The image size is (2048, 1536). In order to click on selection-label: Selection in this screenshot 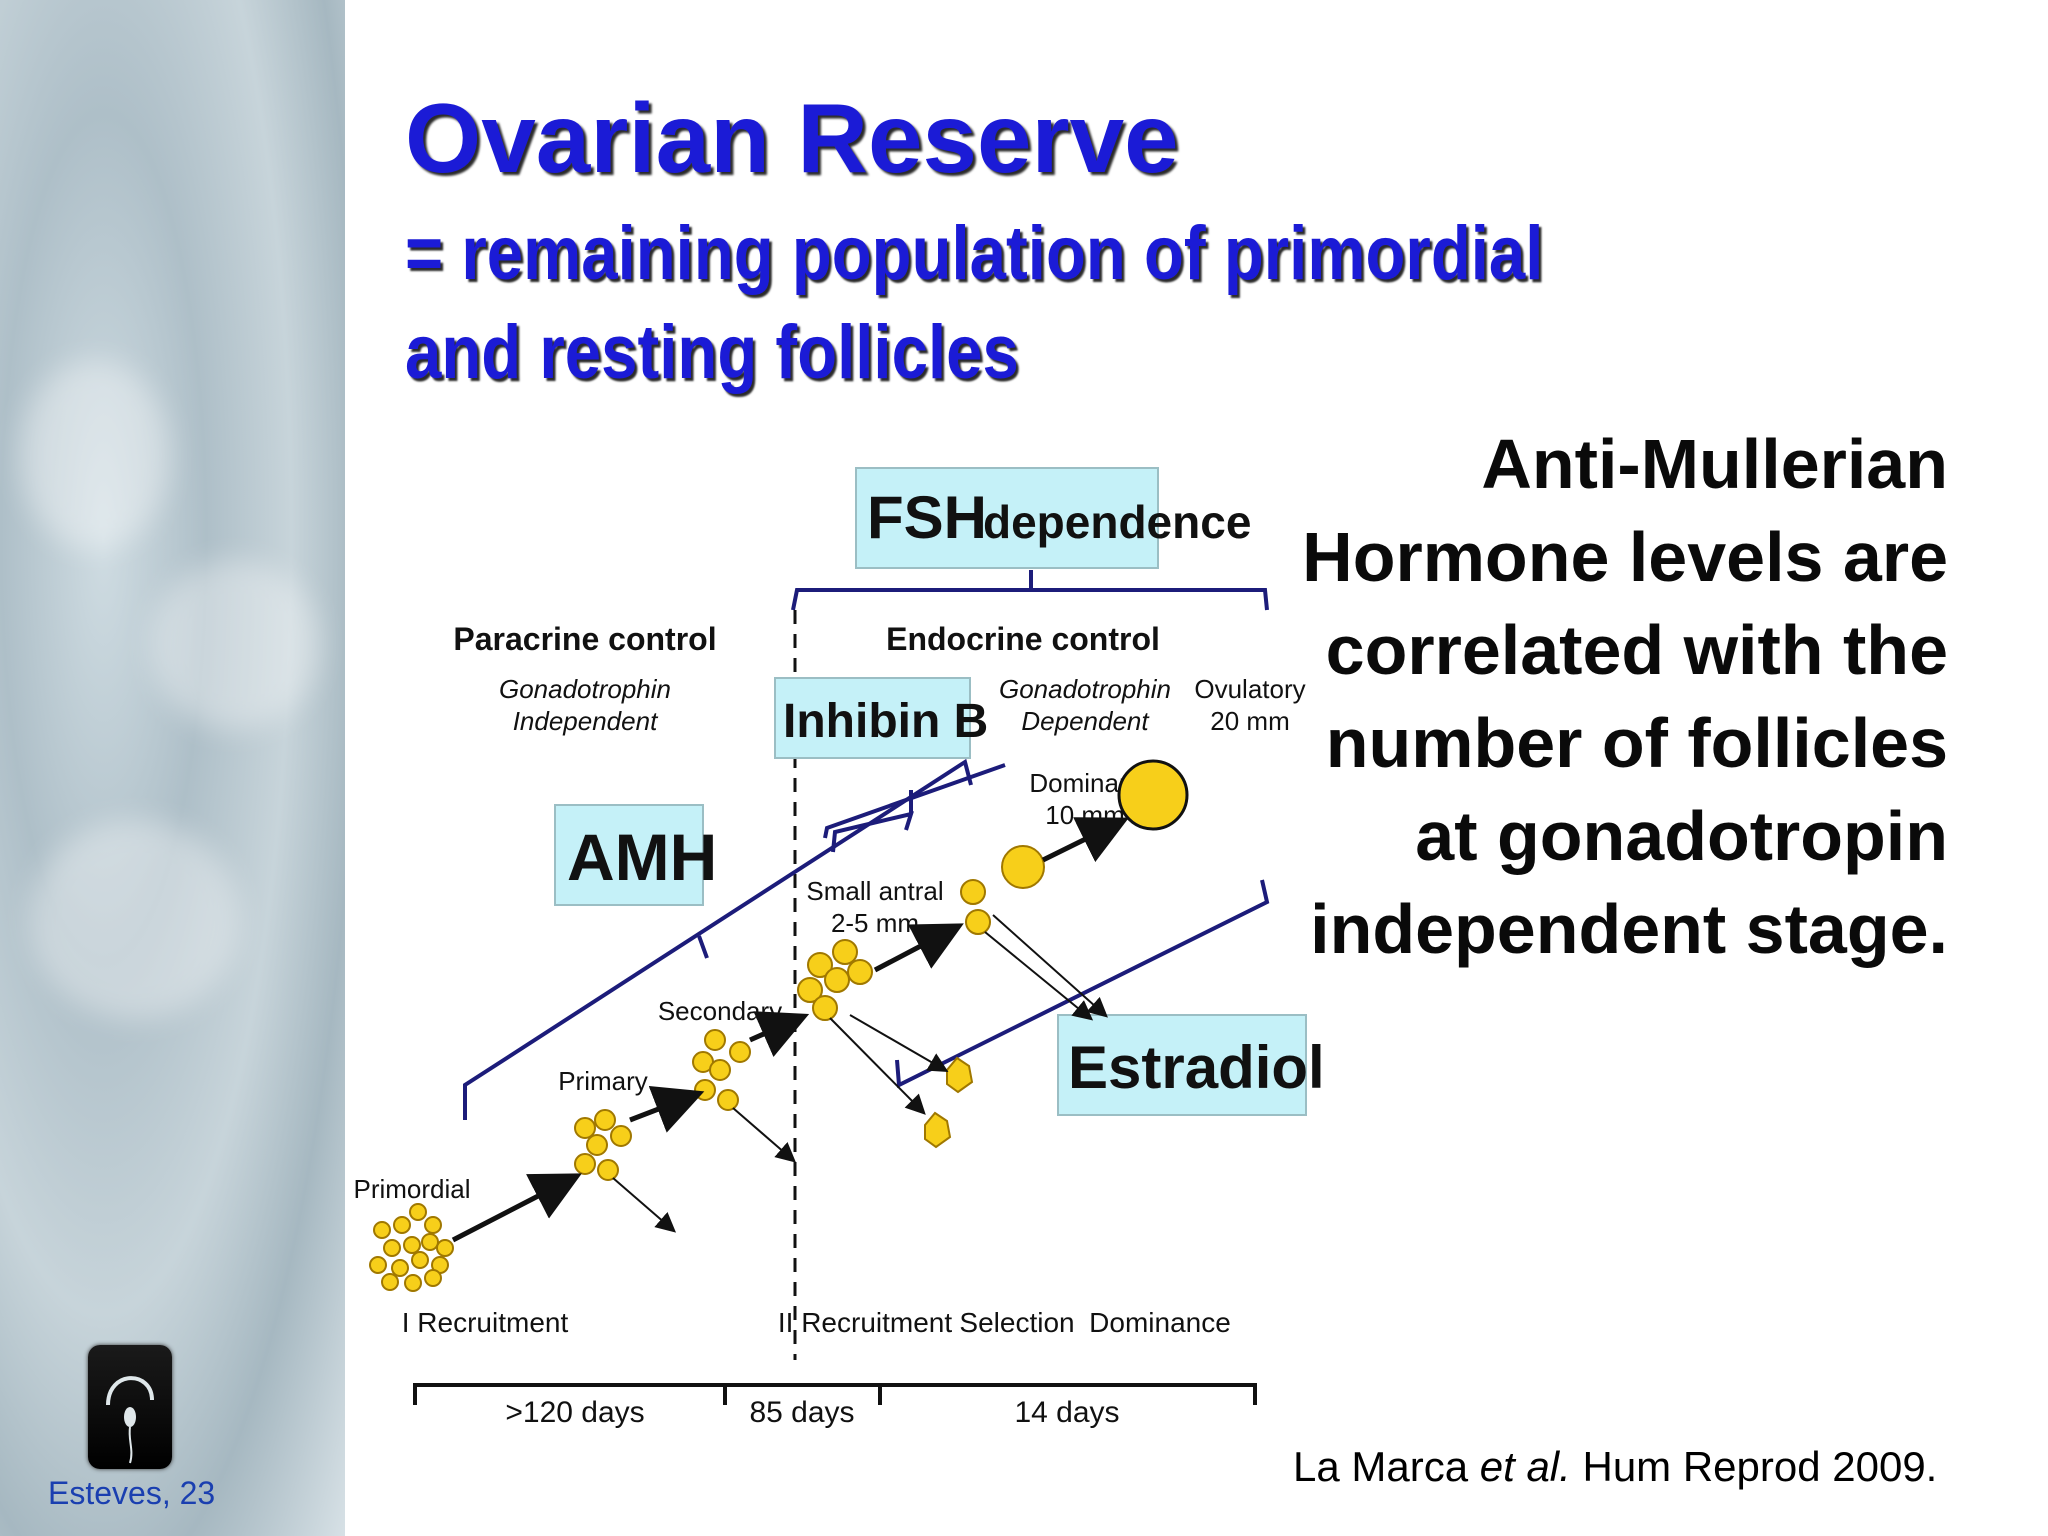, I will do `click(1016, 1322)`.